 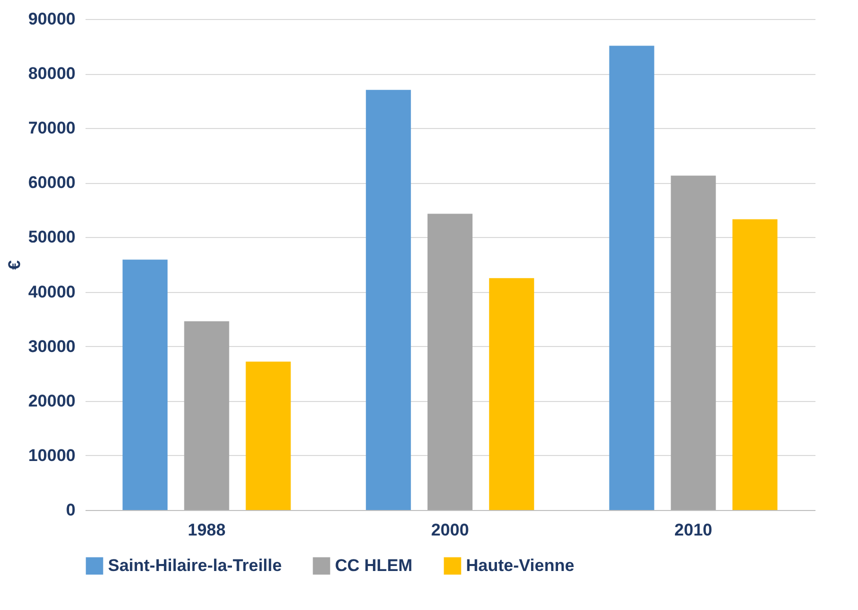 I want to click on y-tick-label: 50000, so click(x=52, y=237).